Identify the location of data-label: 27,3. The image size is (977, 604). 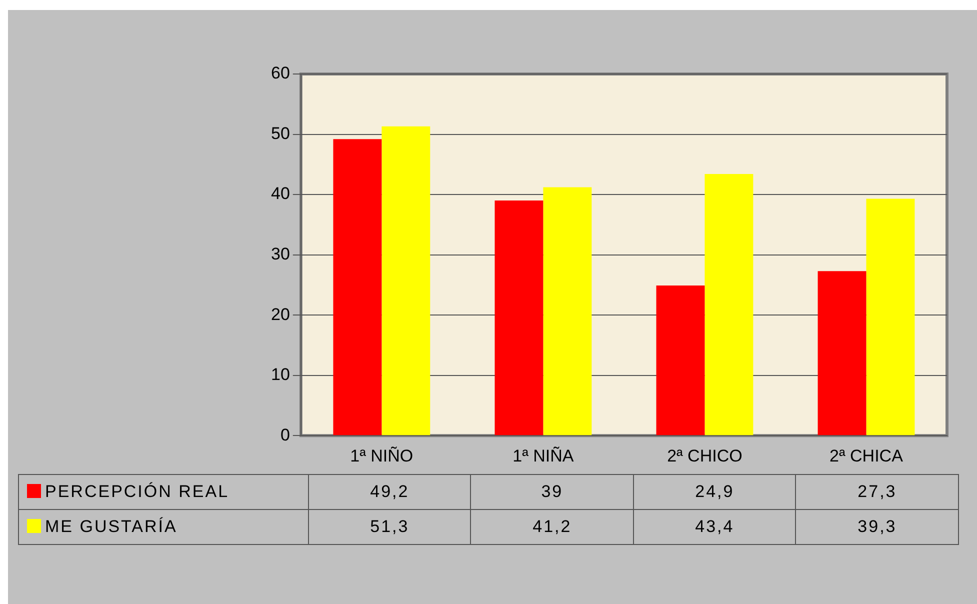
(877, 492).